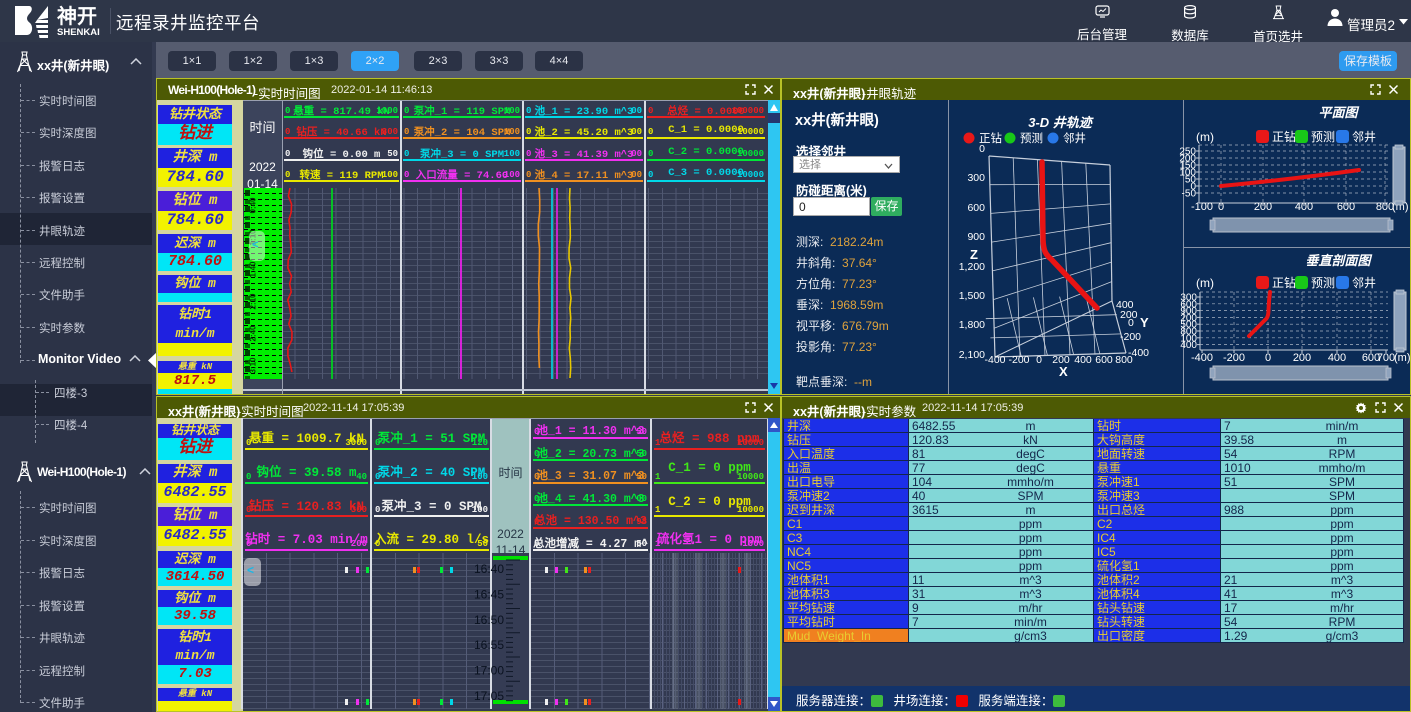 Image resolution: width=1411 pixels, height=712 pixels. What do you see at coordinates (489, 594) in the screenshot?
I see `svg-text: 16:45` at bounding box center [489, 594].